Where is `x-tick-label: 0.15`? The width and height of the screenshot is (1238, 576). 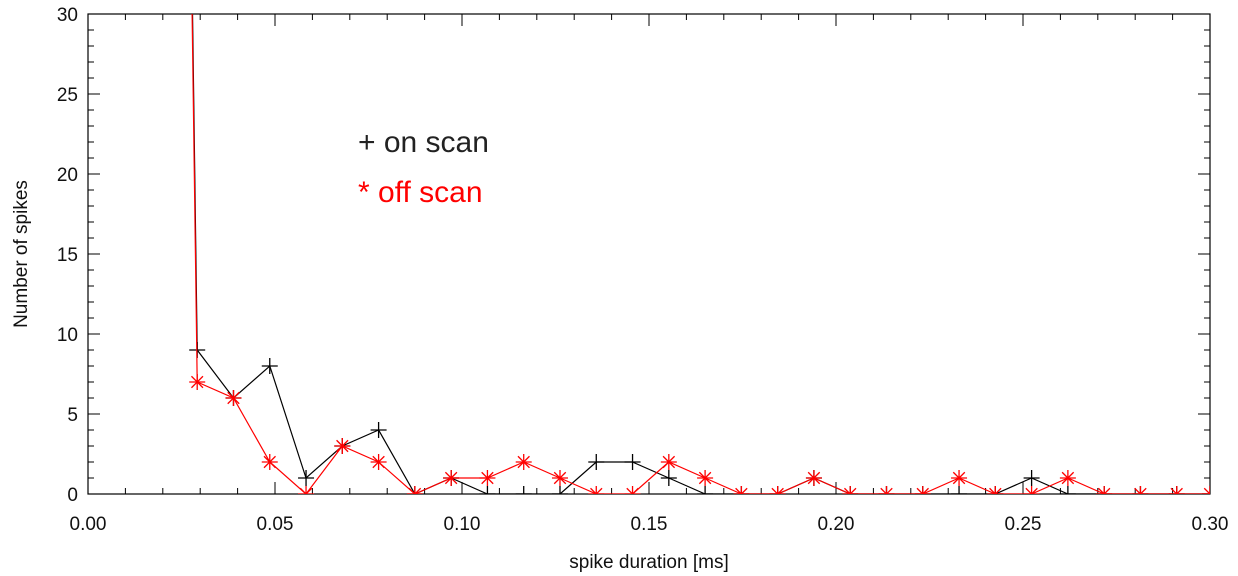 x-tick-label: 0.15 is located at coordinates (649, 524).